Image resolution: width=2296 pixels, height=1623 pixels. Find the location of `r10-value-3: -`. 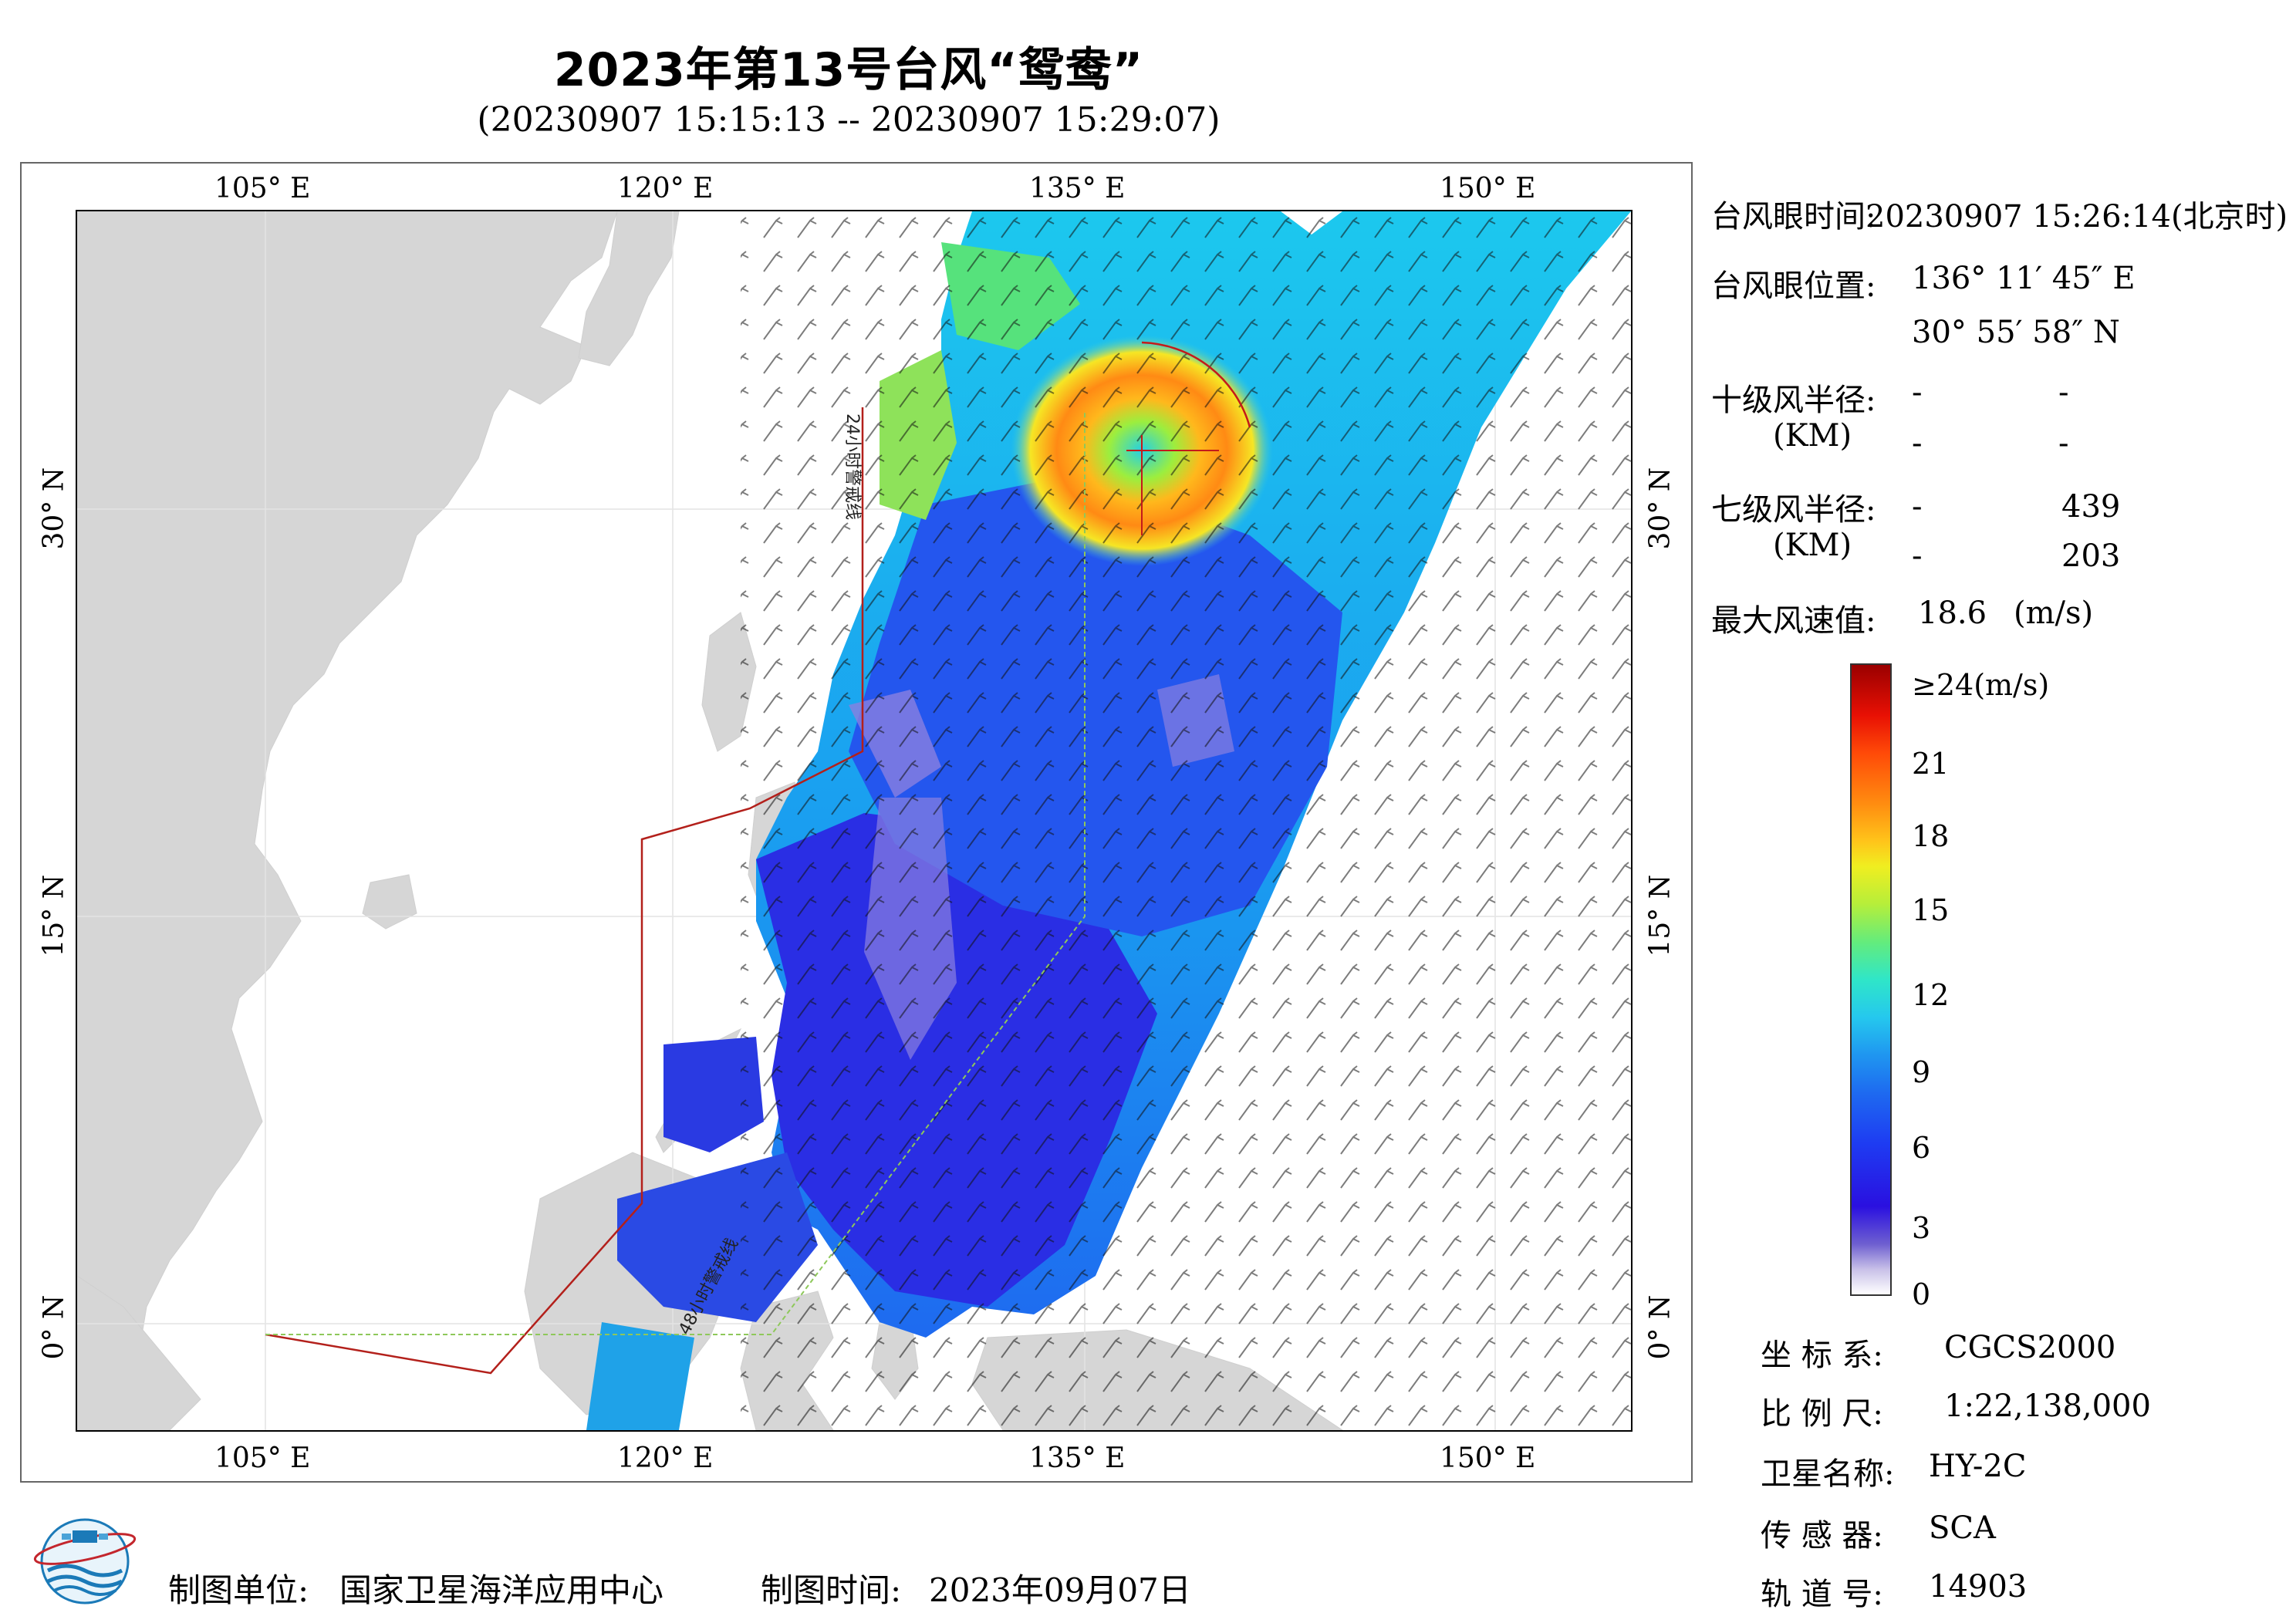

r10-value-3: - is located at coordinates (1917, 443).